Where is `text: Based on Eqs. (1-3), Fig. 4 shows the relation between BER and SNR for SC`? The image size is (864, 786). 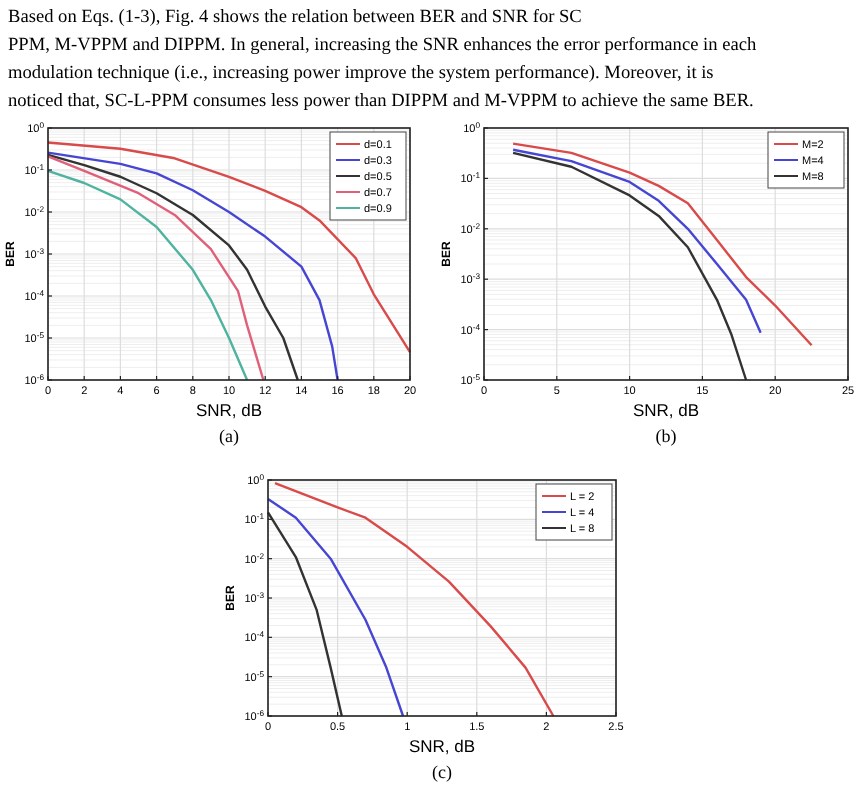
text: Based on Eqs. (1-3), Fig. 4 shows the relation between BER and SNR for SC is located at coordinates (295, 18).